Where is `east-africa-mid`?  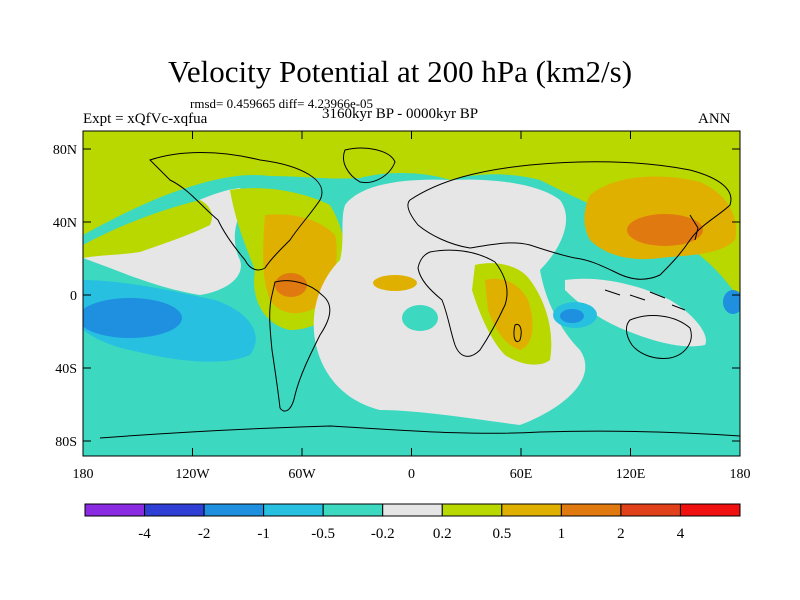 east-africa-mid is located at coordinates (509, 314).